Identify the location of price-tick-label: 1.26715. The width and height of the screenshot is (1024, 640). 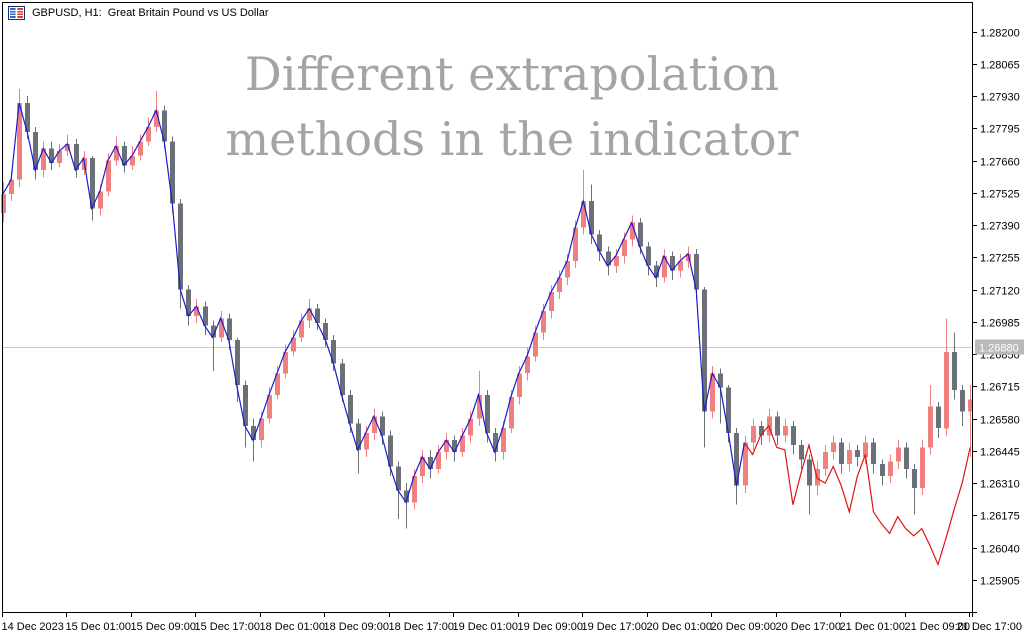
(1000, 388).